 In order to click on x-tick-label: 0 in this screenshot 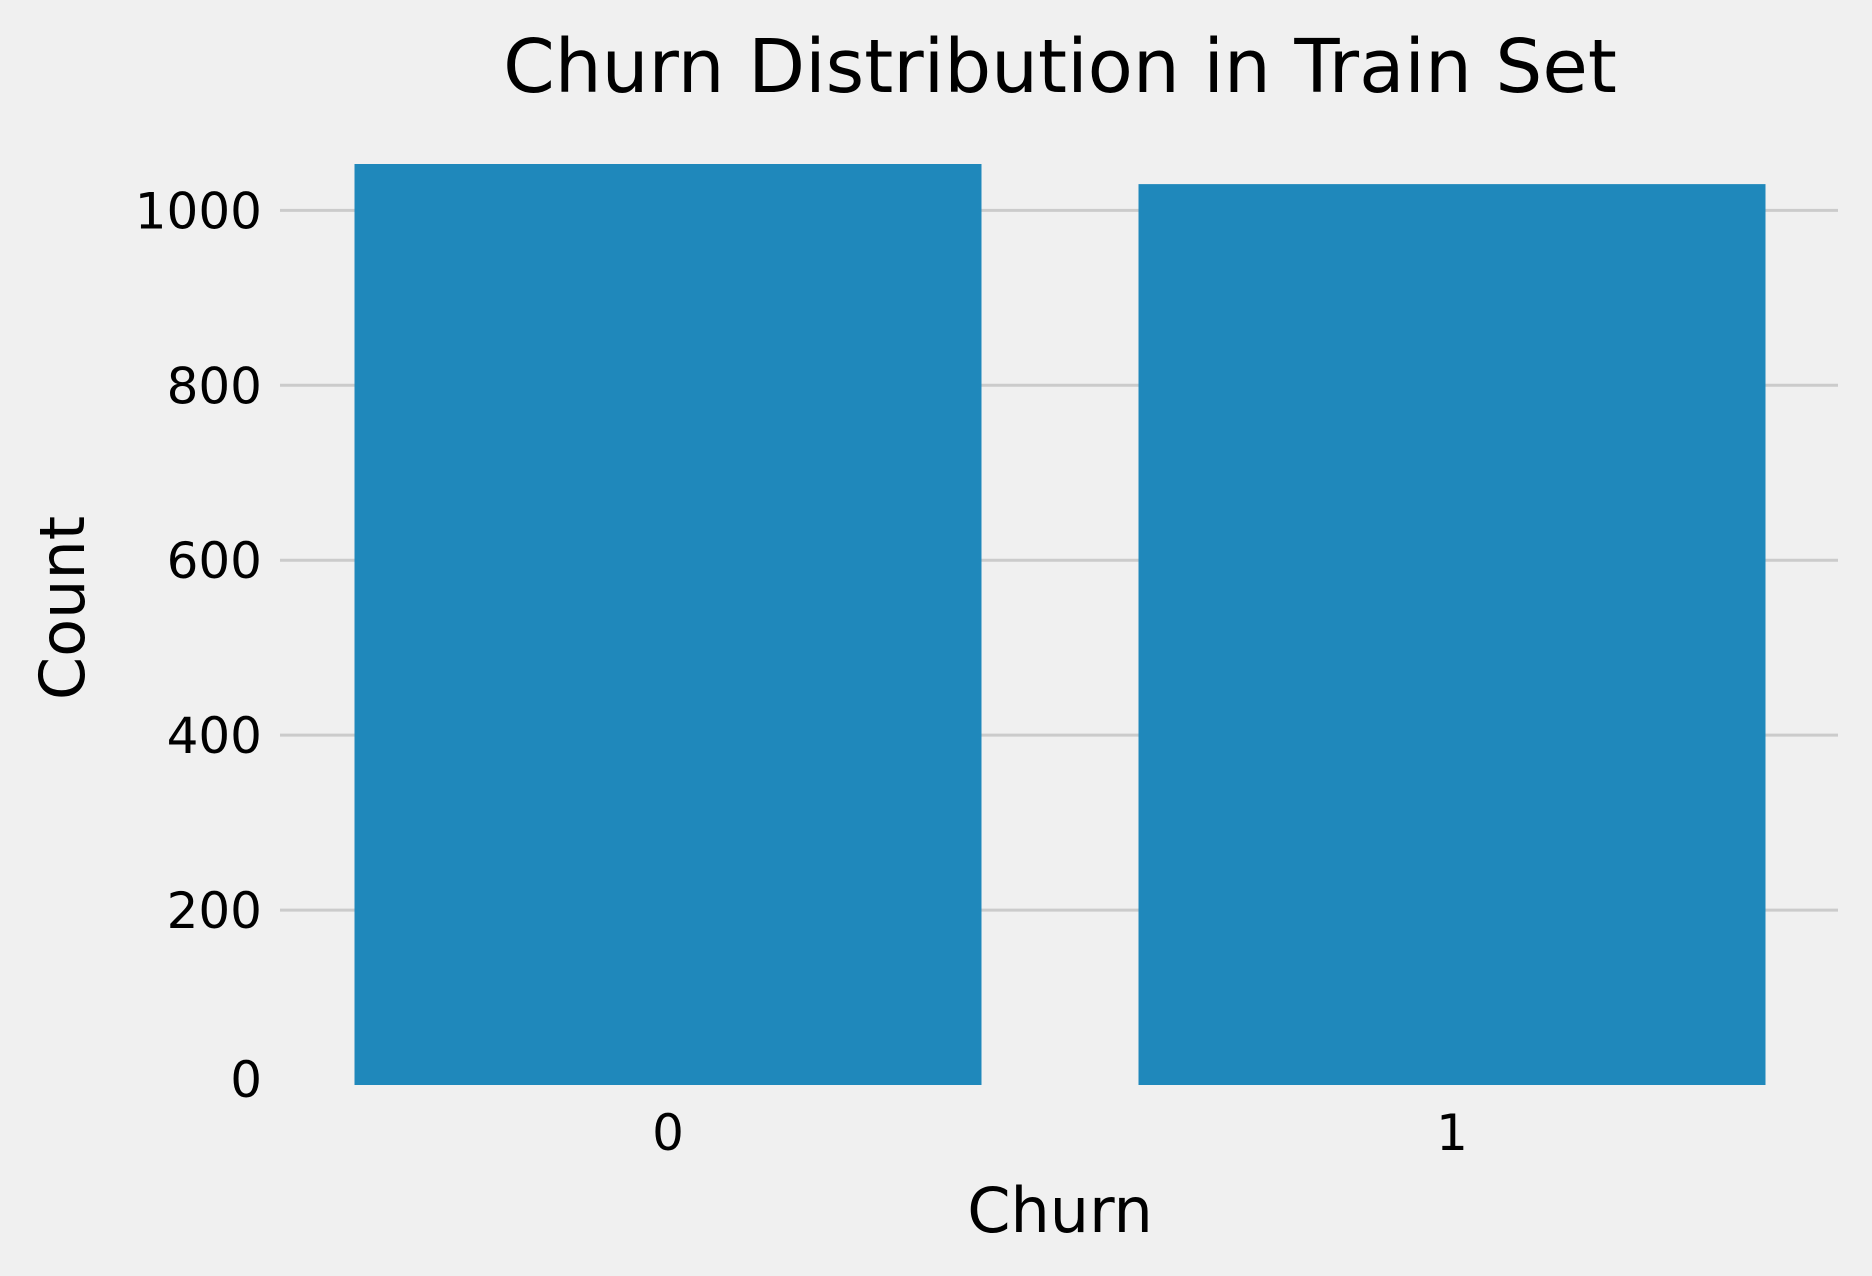, I will do `click(668, 1133)`.